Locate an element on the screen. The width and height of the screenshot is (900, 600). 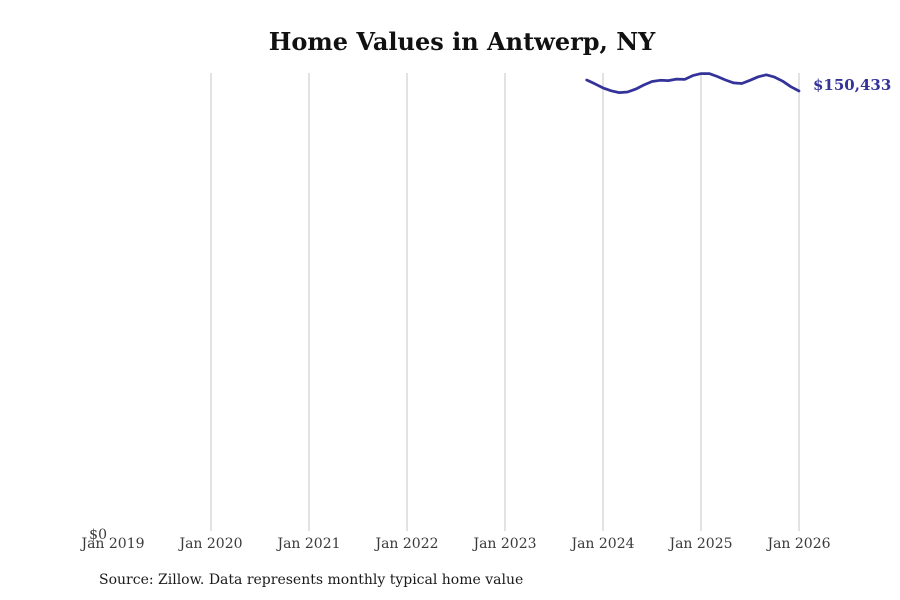
x-axis-tick-label: Jan 2025 is located at coordinates (701, 544).